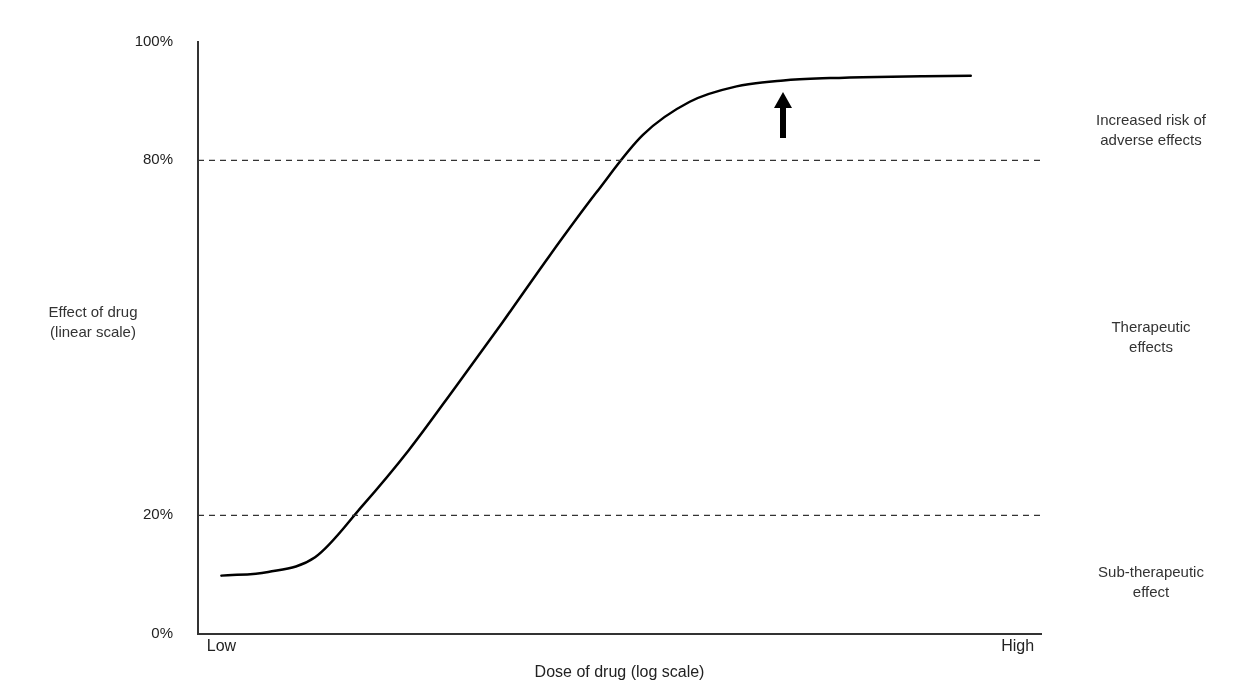 The width and height of the screenshot is (1259, 694). I want to click on y-tick-label: 80%, so click(157, 159).